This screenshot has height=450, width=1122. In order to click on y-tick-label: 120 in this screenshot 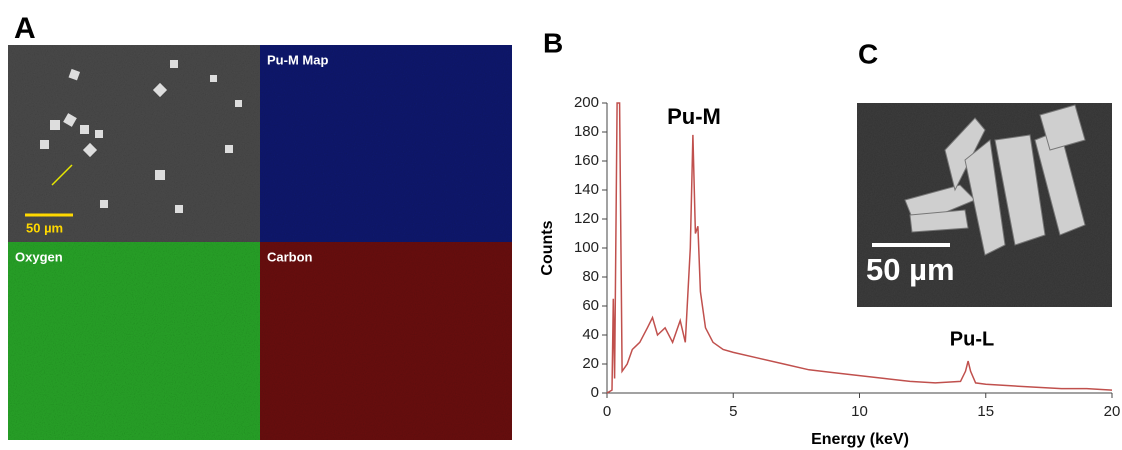, I will do `click(586, 218)`.